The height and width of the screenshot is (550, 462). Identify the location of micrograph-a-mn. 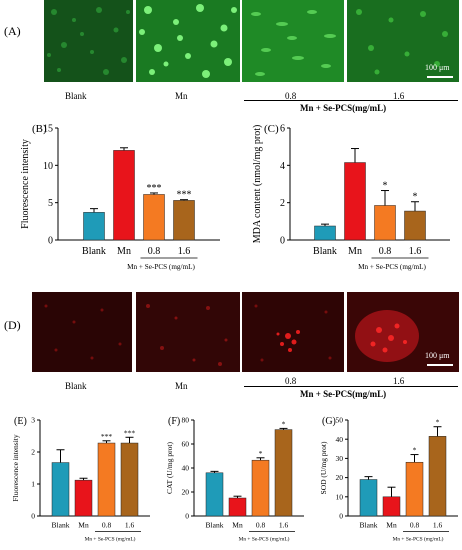
(188, 41).